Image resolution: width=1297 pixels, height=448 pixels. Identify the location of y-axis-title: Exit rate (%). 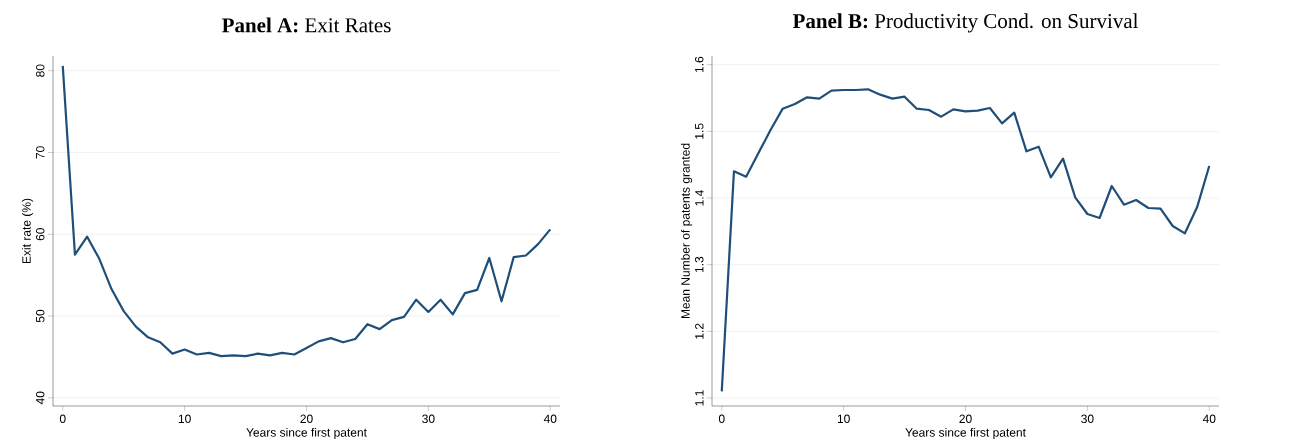
(27, 231).